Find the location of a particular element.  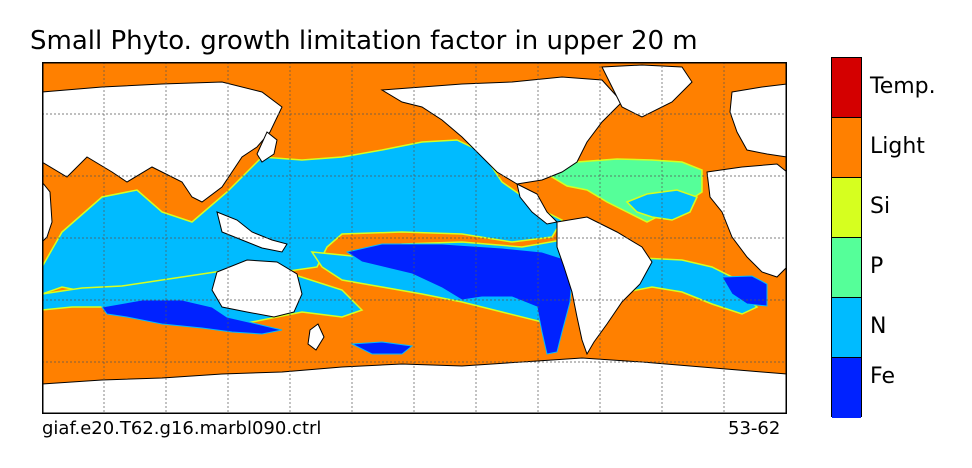

land-central-america is located at coordinates (537, 204).